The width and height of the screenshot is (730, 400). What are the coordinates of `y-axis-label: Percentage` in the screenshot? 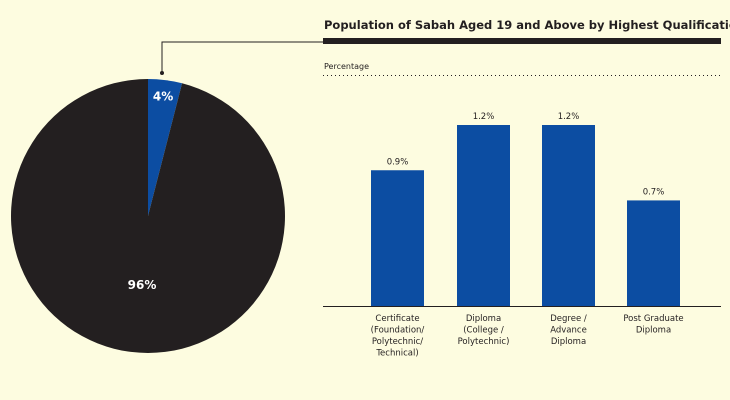 It's located at (346, 66).